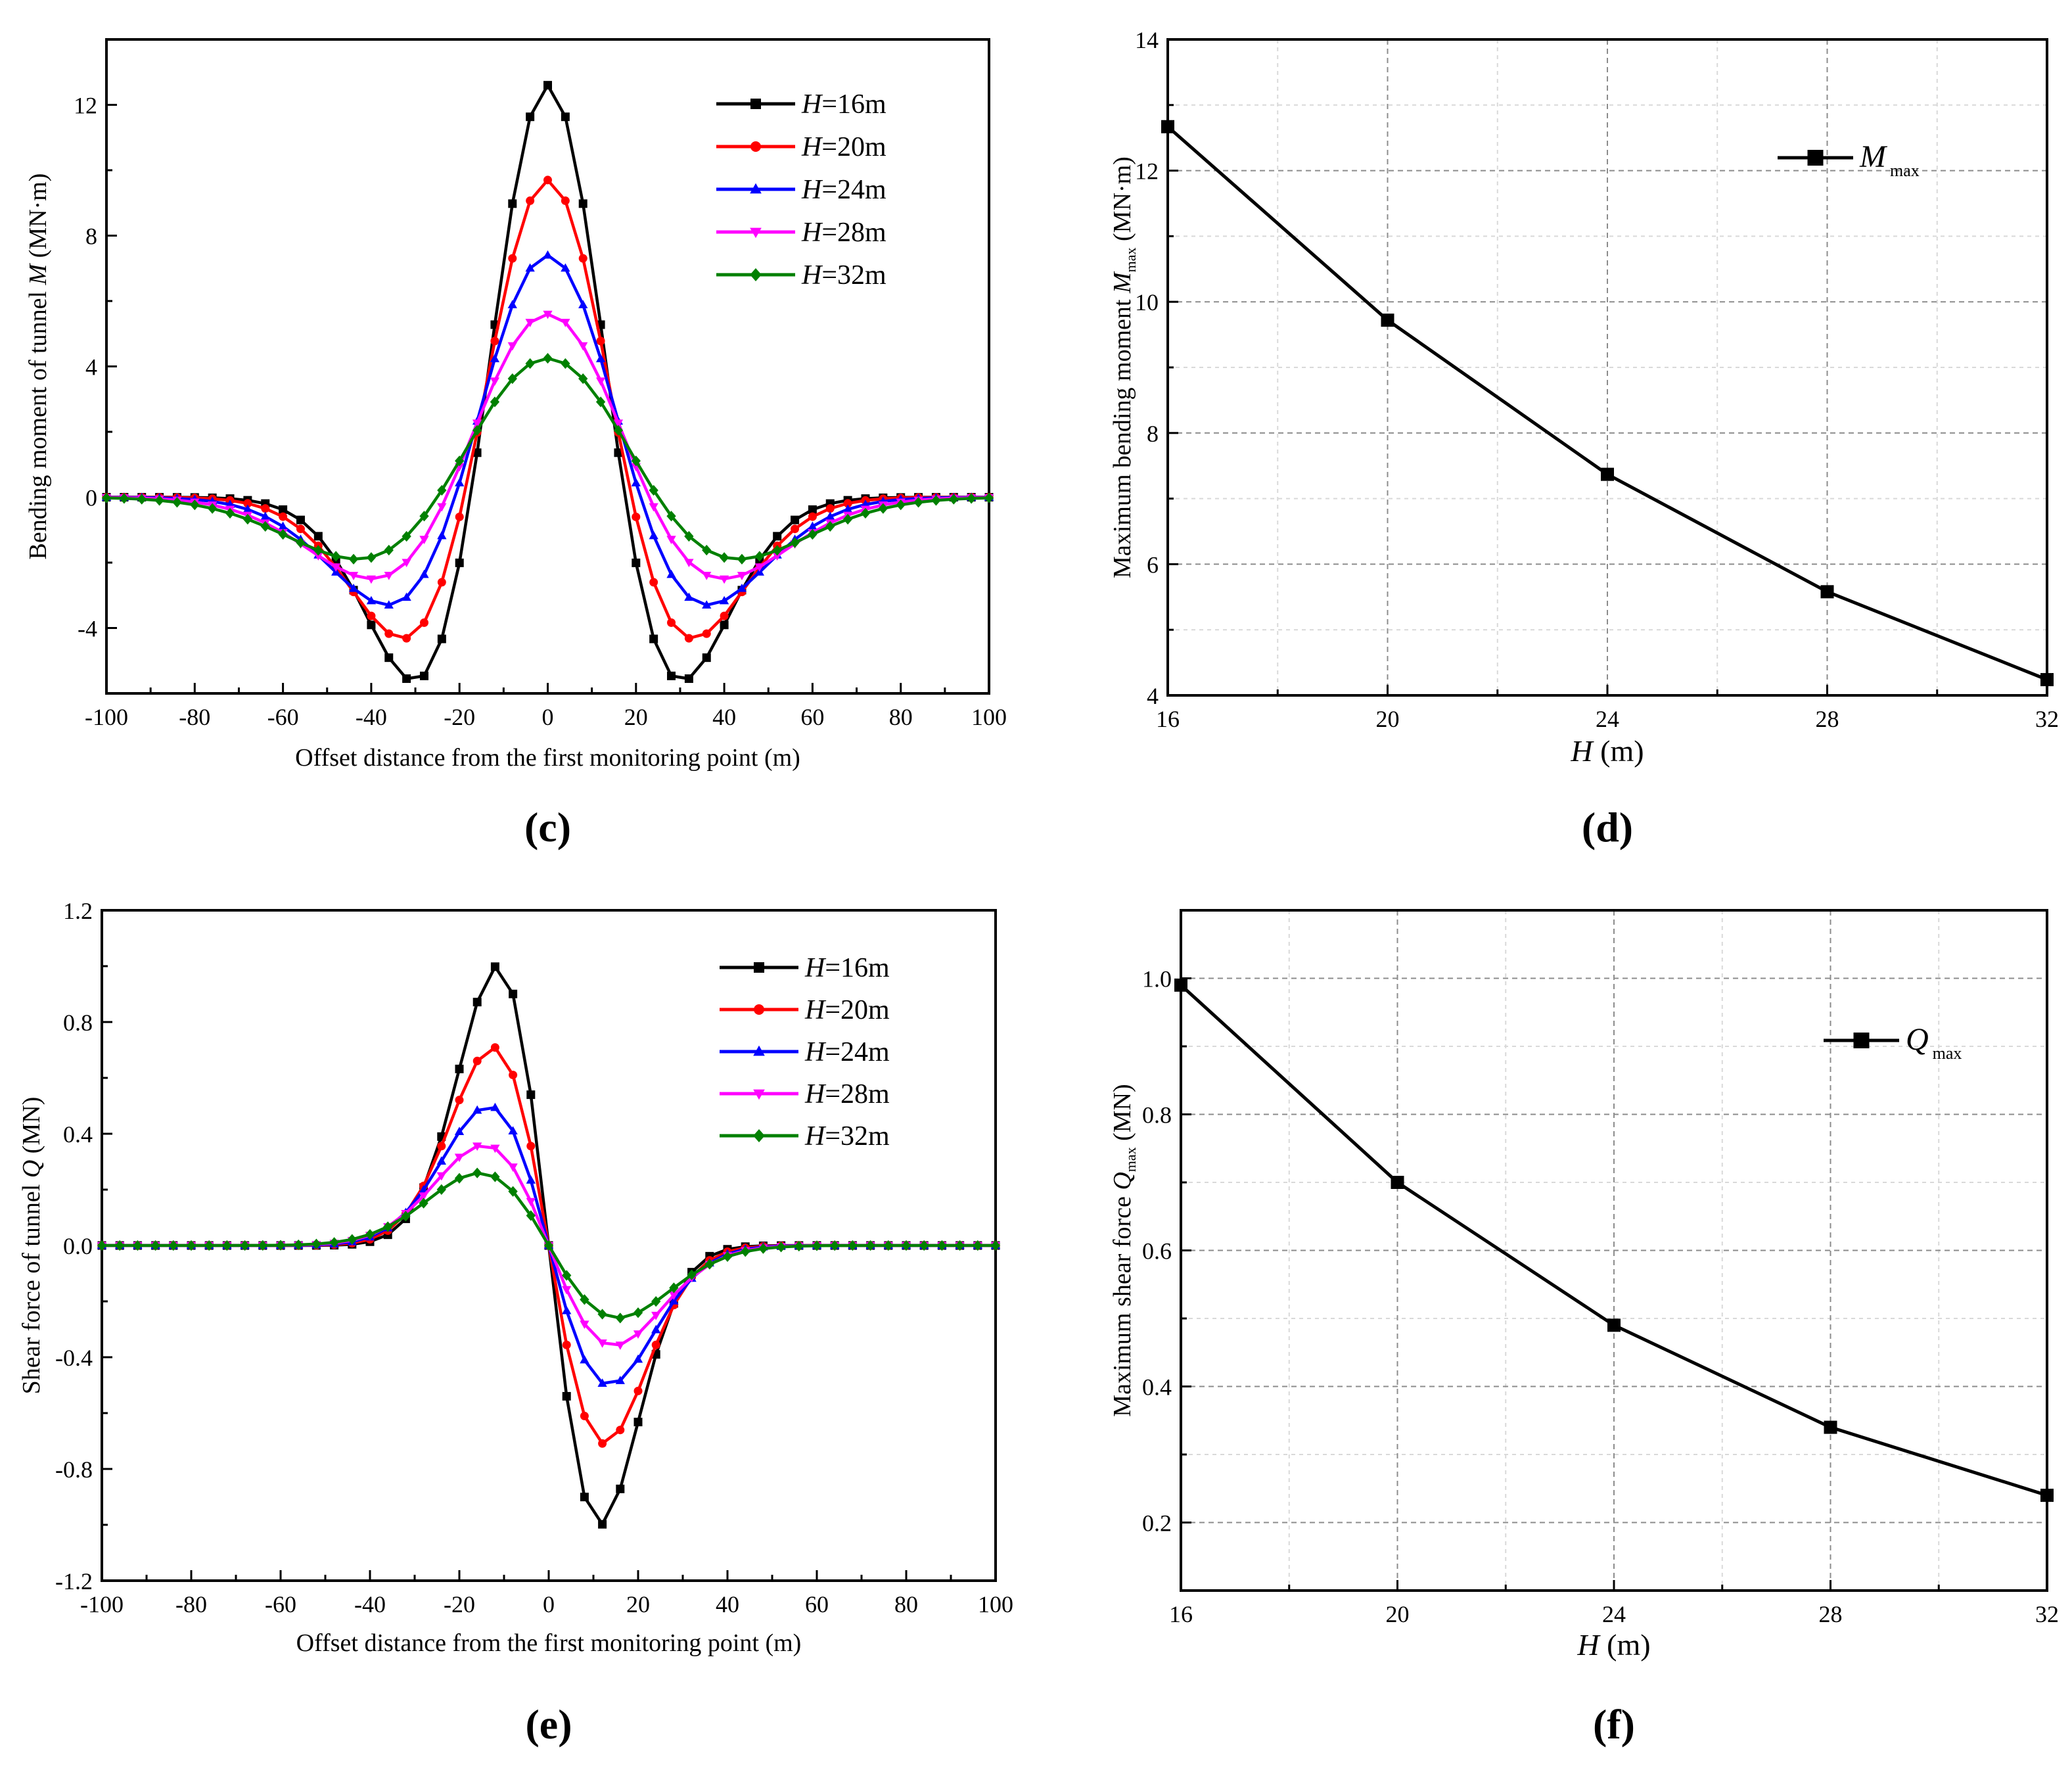 The image size is (2072, 1768). What do you see at coordinates (1607, 403) in the screenshot?
I see `series-Mmax` at bounding box center [1607, 403].